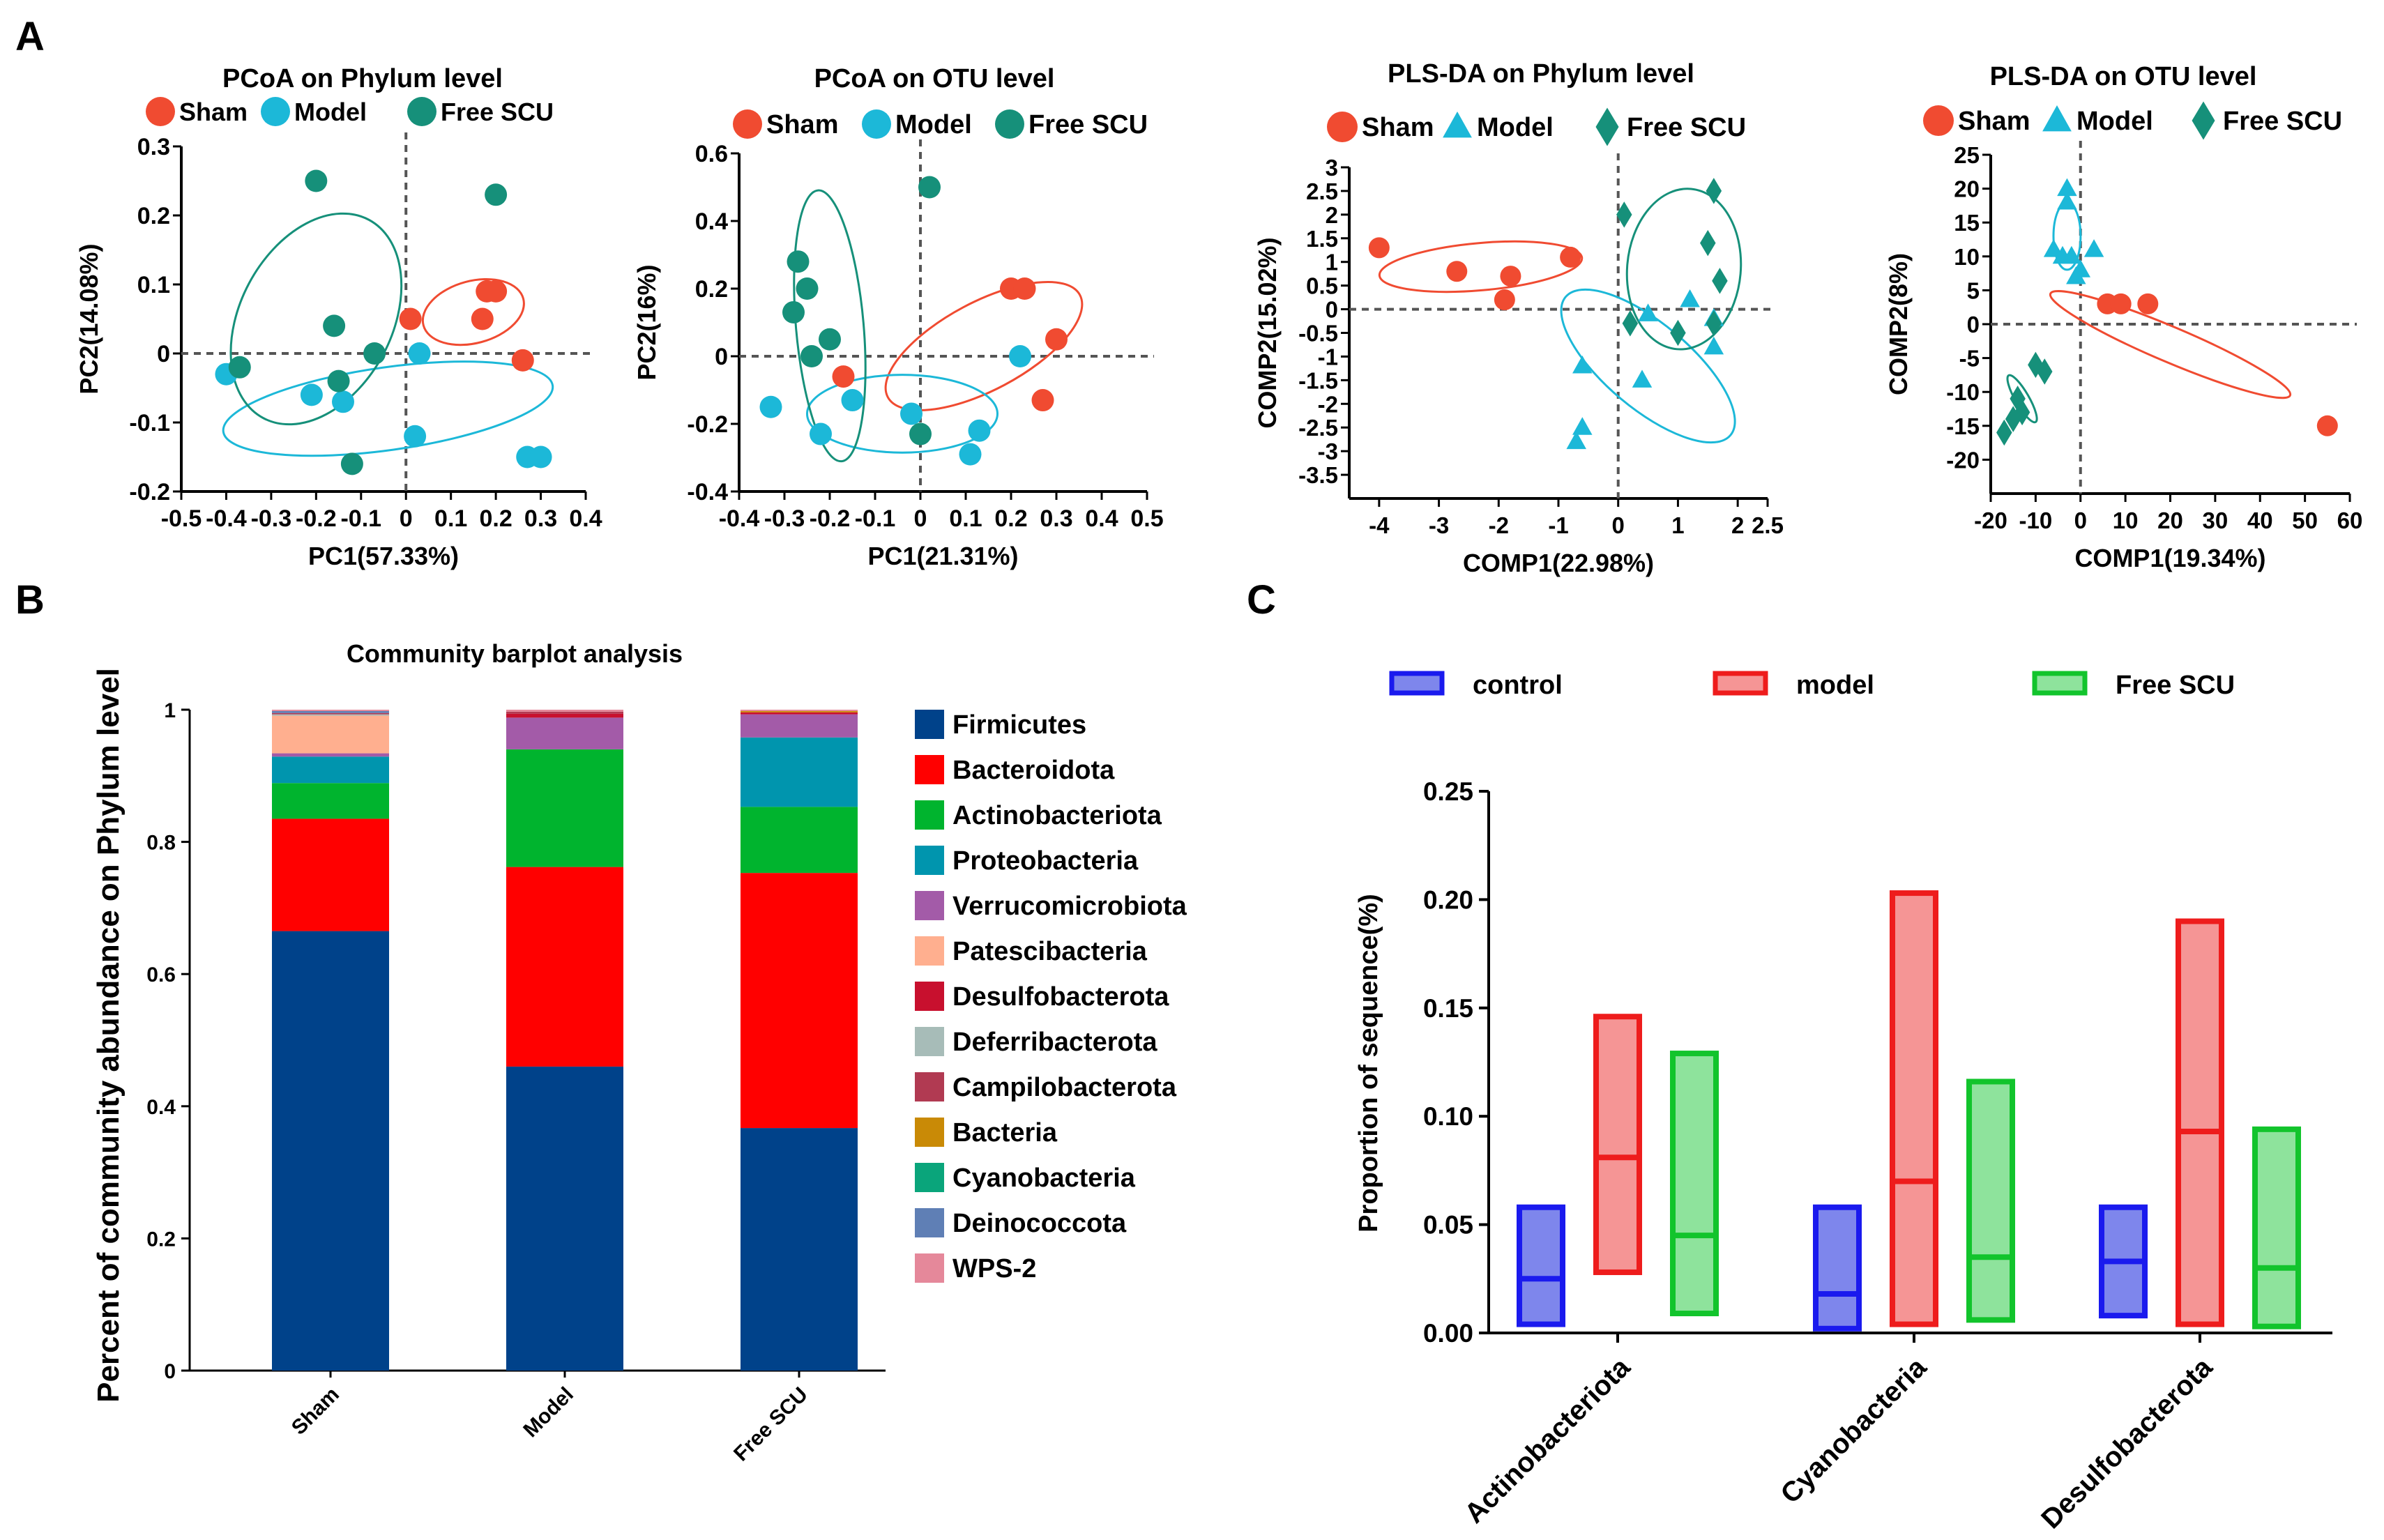  What do you see at coordinates (360, 518) in the screenshot?
I see `x-tick-label: -0.1` at bounding box center [360, 518].